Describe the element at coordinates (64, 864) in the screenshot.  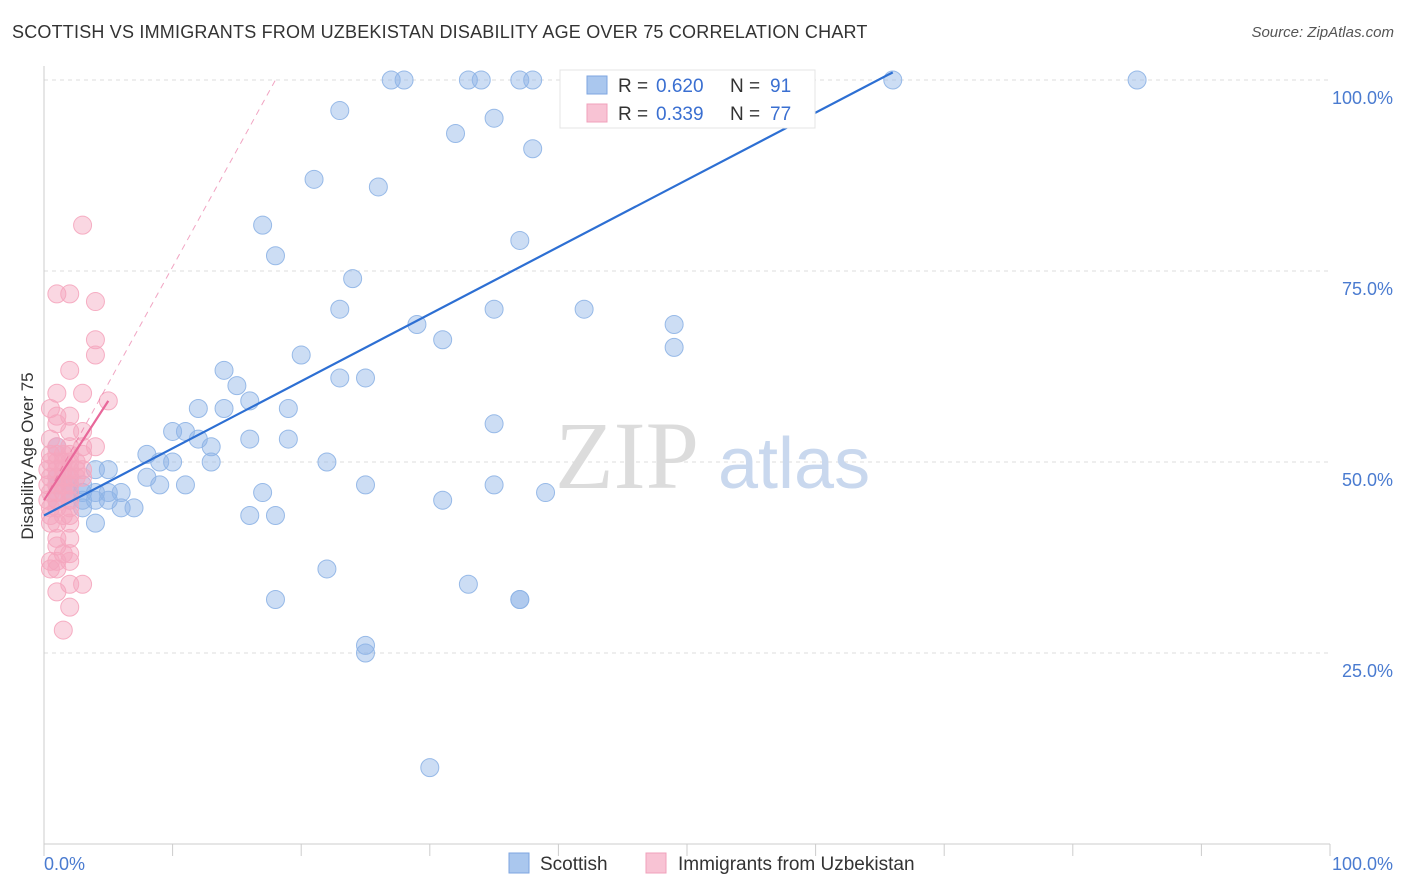
I see `x-tick-label-min: 0.0%` at that location.